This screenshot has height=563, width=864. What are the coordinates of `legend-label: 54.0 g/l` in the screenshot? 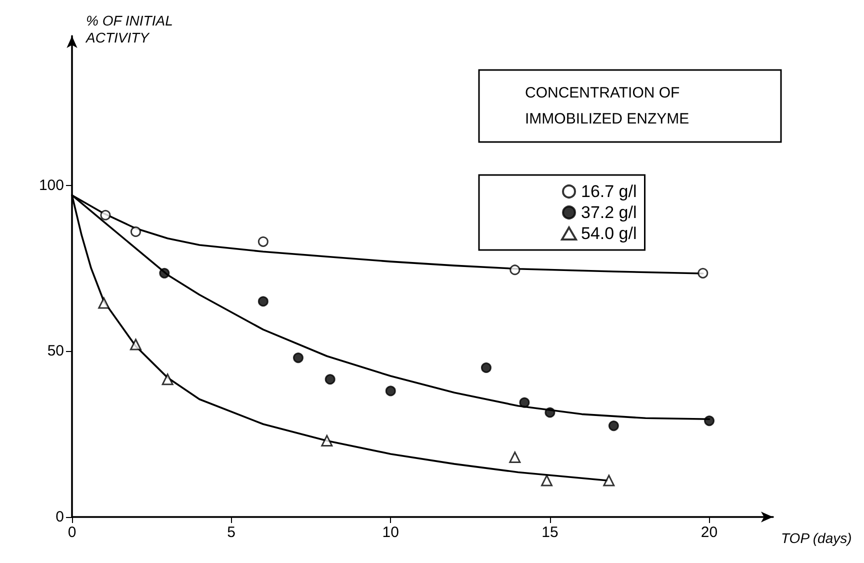 It's located at (609, 233).